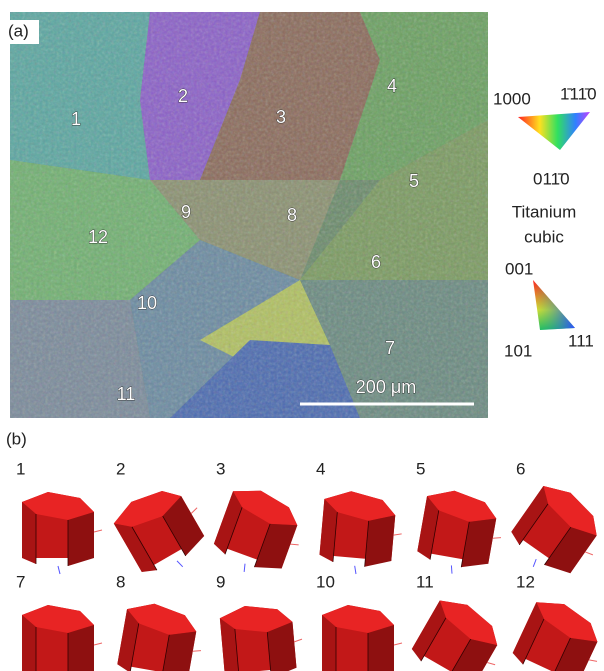 This screenshot has height=671, width=604. What do you see at coordinates (220, 581) in the screenshot?
I see `crystal-label: 9` at bounding box center [220, 581].